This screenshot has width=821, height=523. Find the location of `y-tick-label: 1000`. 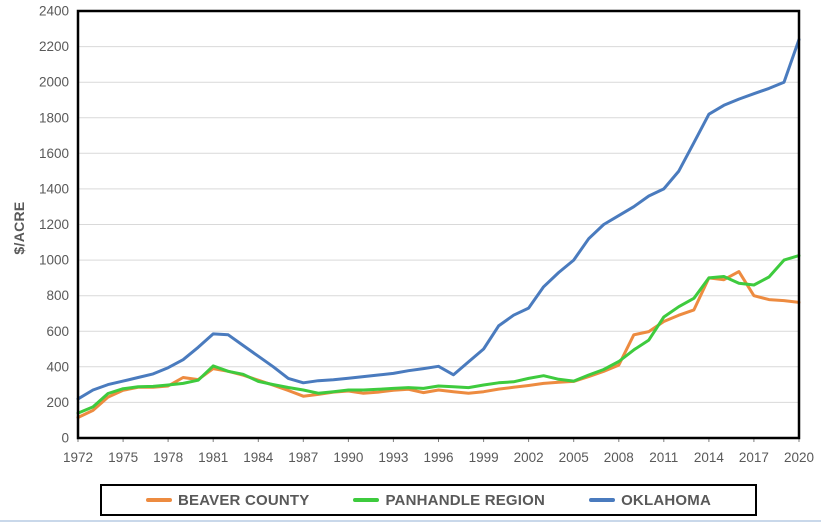

y-tick-label: 1000 is located at coordinates (54, 260).